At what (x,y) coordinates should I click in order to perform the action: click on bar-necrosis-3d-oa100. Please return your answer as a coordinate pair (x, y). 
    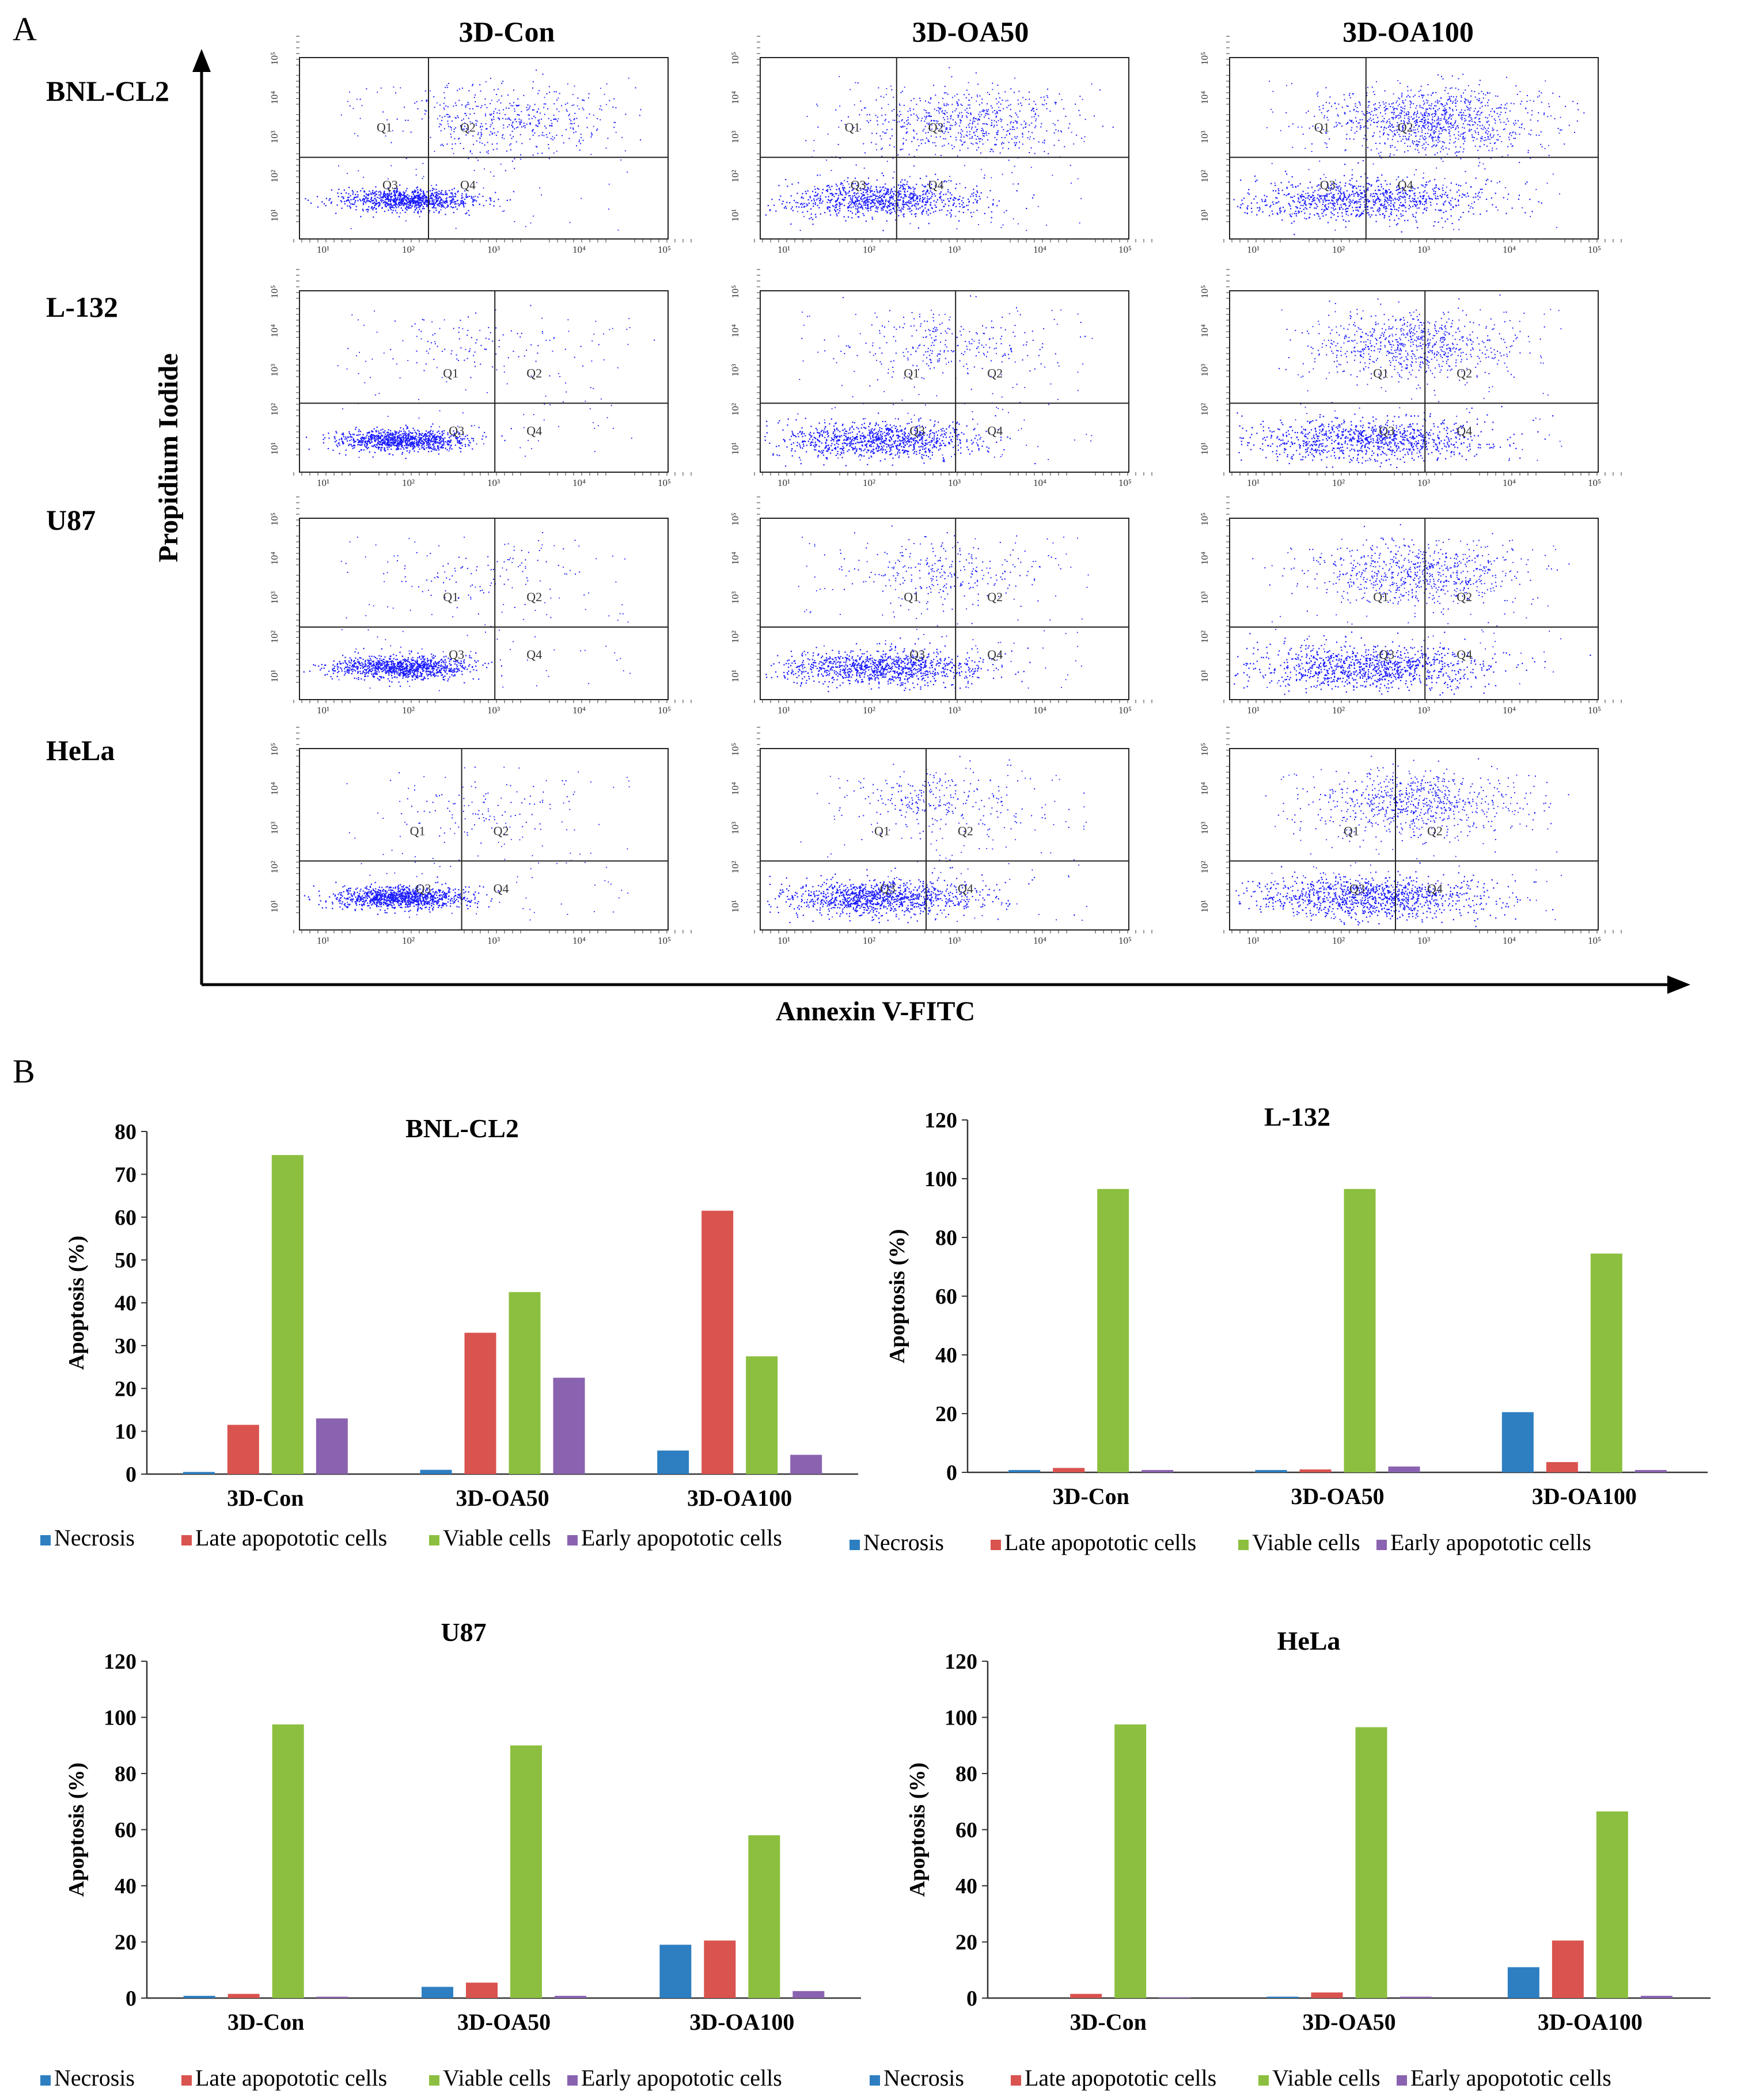
    Looking at the image, I should click on (673, 1462).